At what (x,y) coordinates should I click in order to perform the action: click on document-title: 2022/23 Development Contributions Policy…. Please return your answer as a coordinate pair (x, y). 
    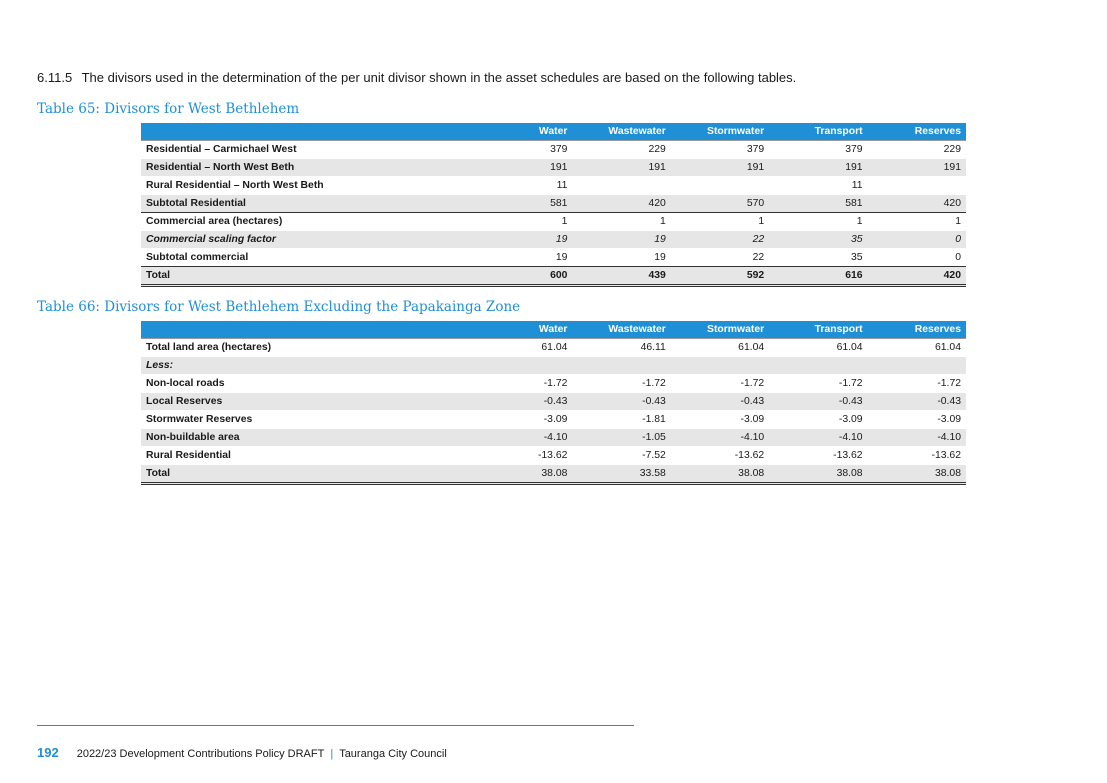
    Looking at the image, I should click on (200, 754).